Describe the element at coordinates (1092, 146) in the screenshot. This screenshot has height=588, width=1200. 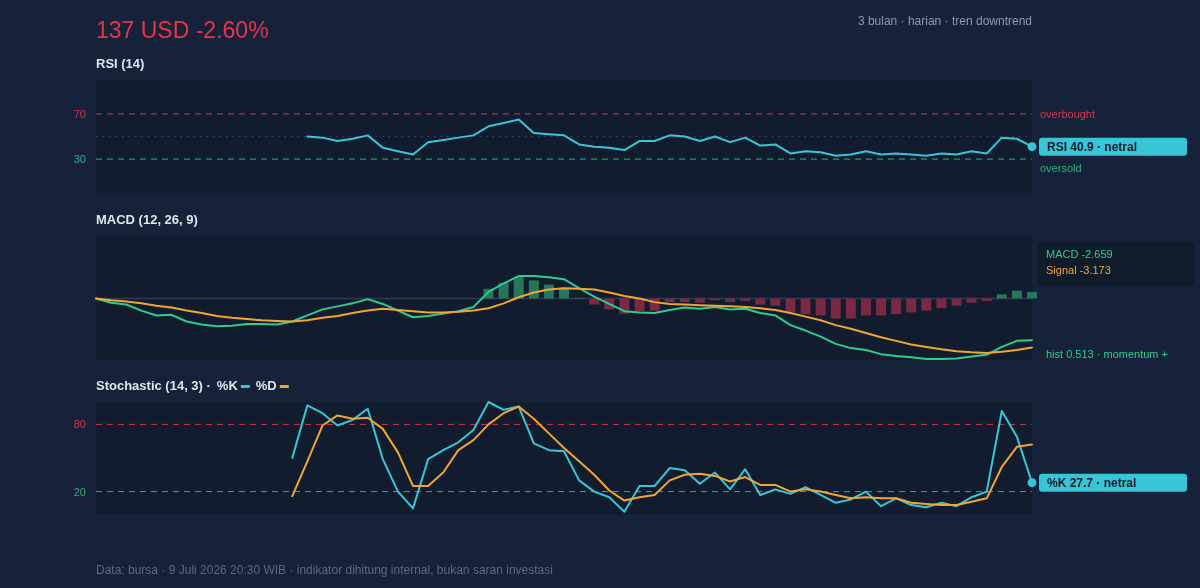
I see `text: RSI 40.9 · netral` at that location.